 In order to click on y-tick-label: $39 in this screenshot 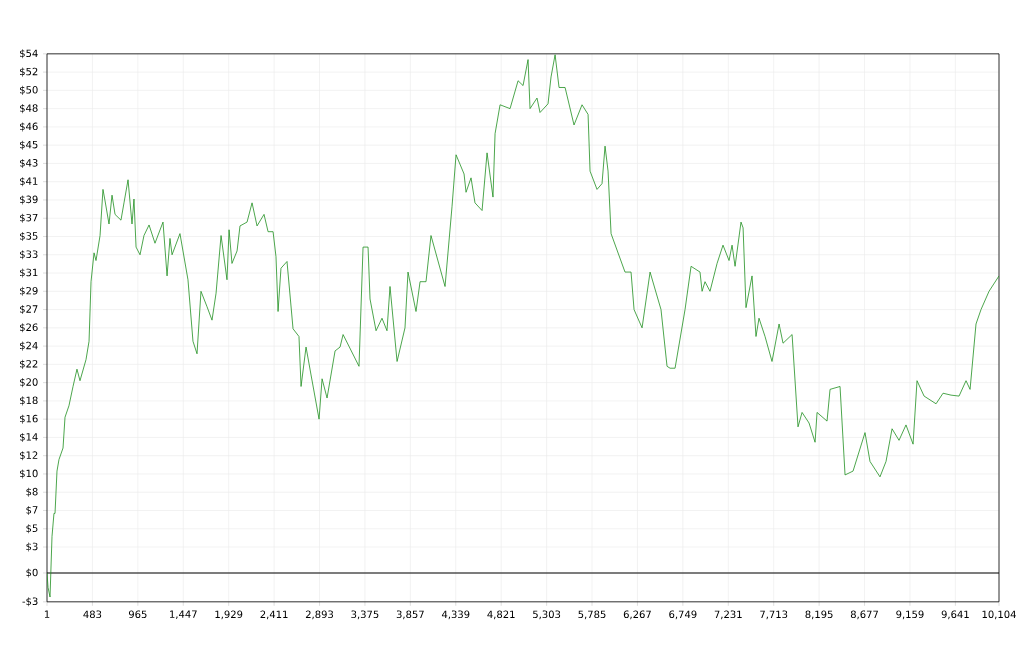, I will do `click(29, 200)`.